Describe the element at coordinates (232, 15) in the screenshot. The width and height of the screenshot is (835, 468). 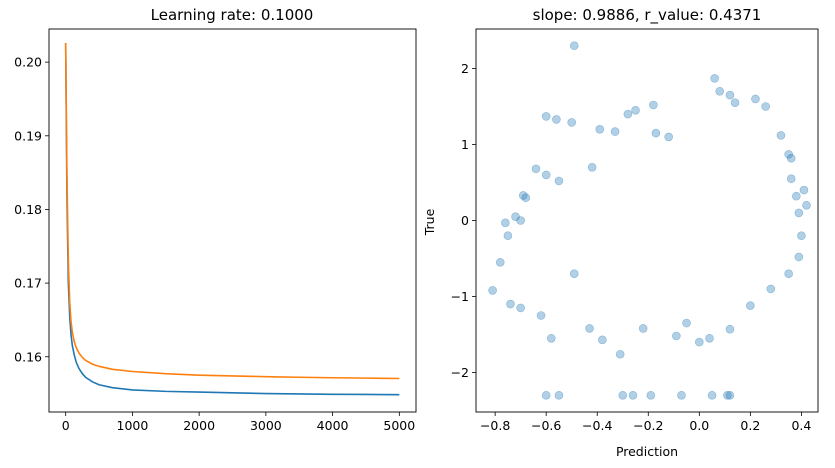
I see `loss-chart-title: Learning rate: 0.1000` at that location.